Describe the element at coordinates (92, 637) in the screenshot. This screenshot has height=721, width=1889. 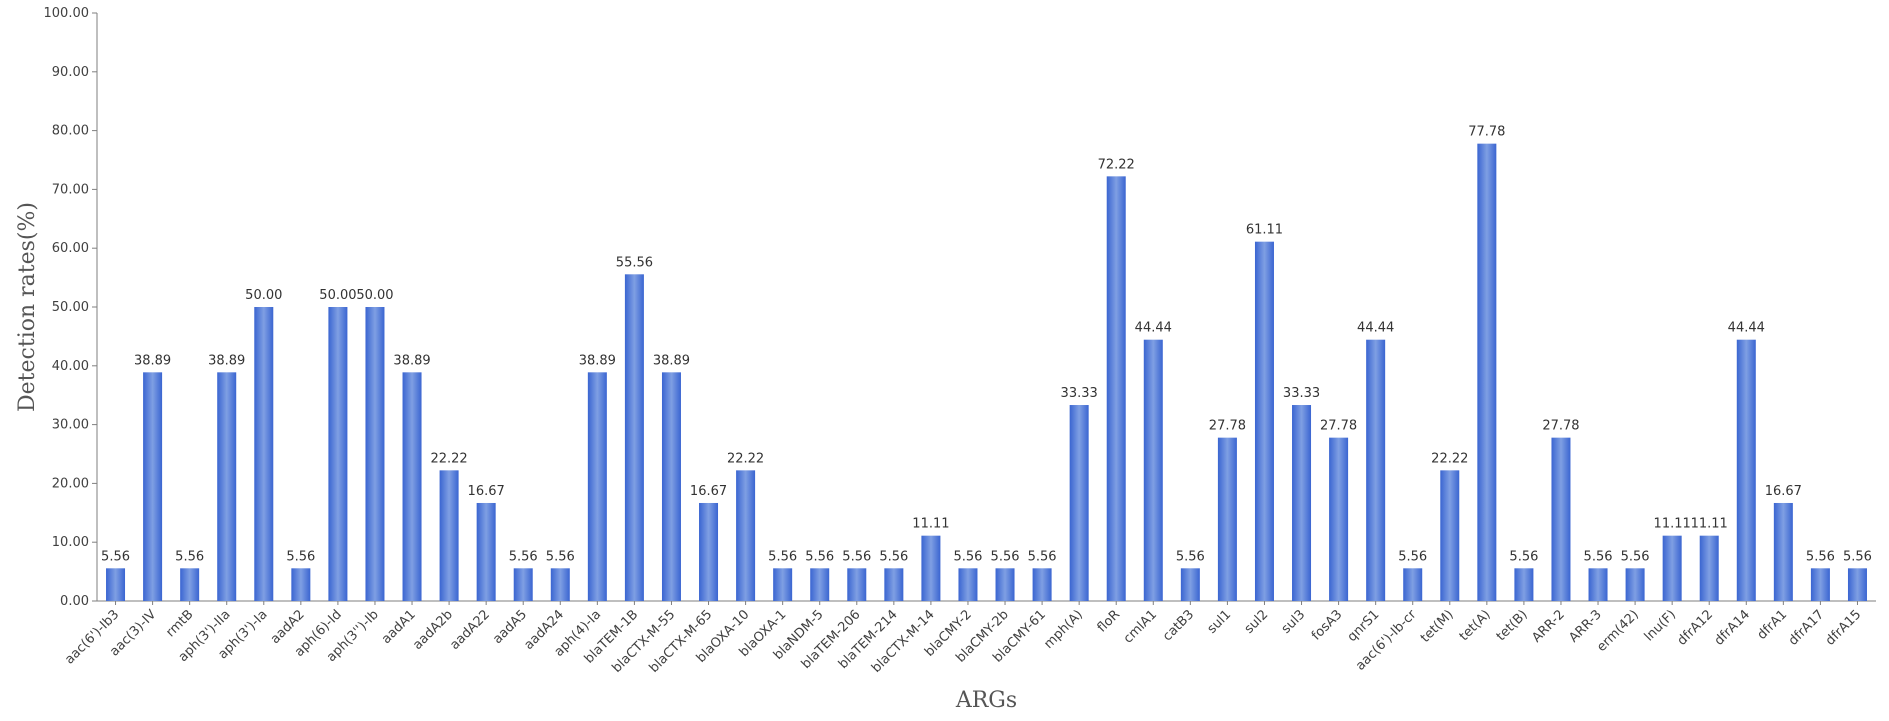
I see `category-label: aac(6')-Ib3` at that location.